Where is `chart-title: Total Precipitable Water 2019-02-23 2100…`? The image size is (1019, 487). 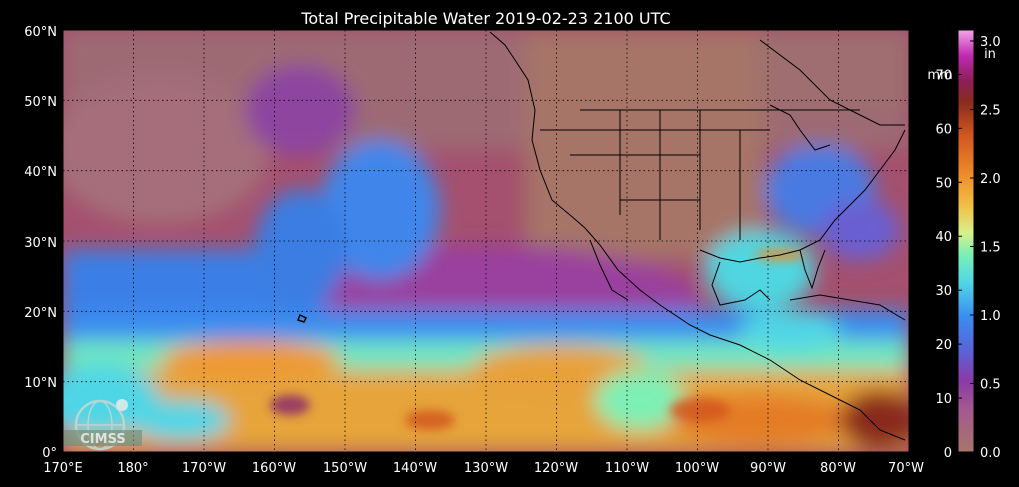
chart-title: Total Precipitable Water 2019-02-23 2100… is located at coordinates (485, 18).